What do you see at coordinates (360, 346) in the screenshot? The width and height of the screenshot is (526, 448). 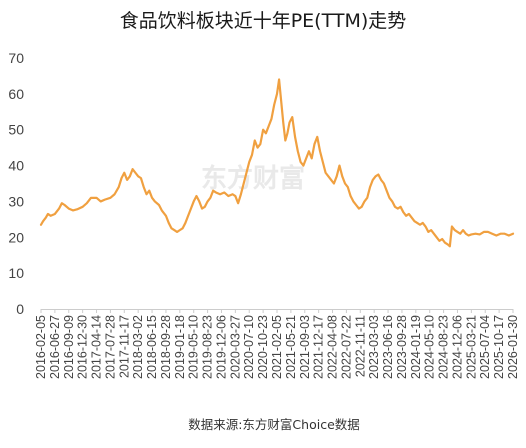 I see `x-tick-label: 2022-11-11` at bounding box center [360, 346].